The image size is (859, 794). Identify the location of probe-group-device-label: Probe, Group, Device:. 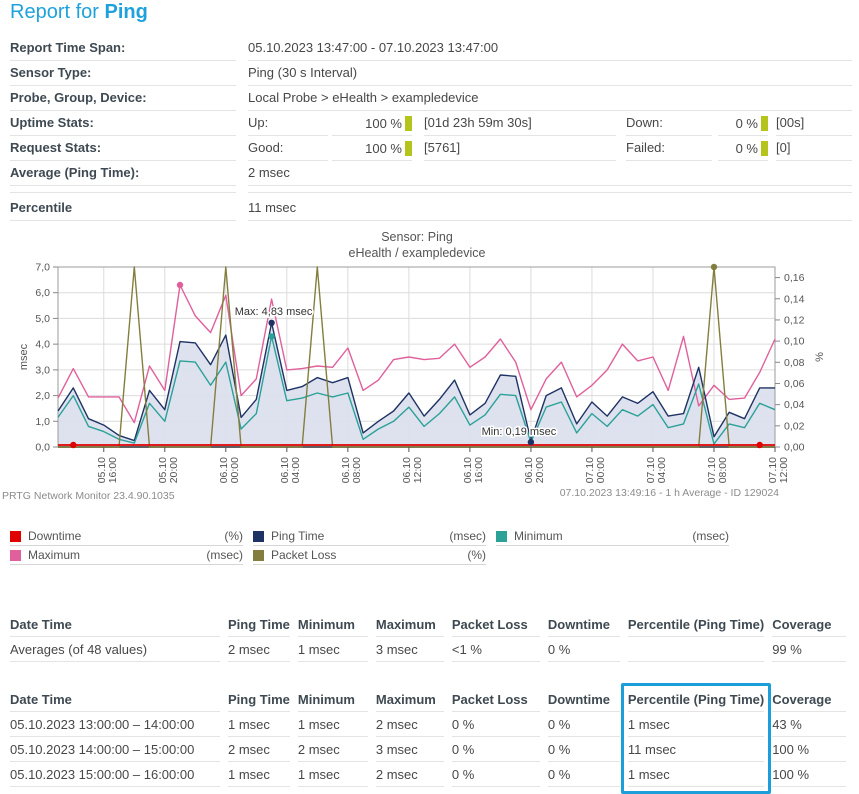
(123, 98).